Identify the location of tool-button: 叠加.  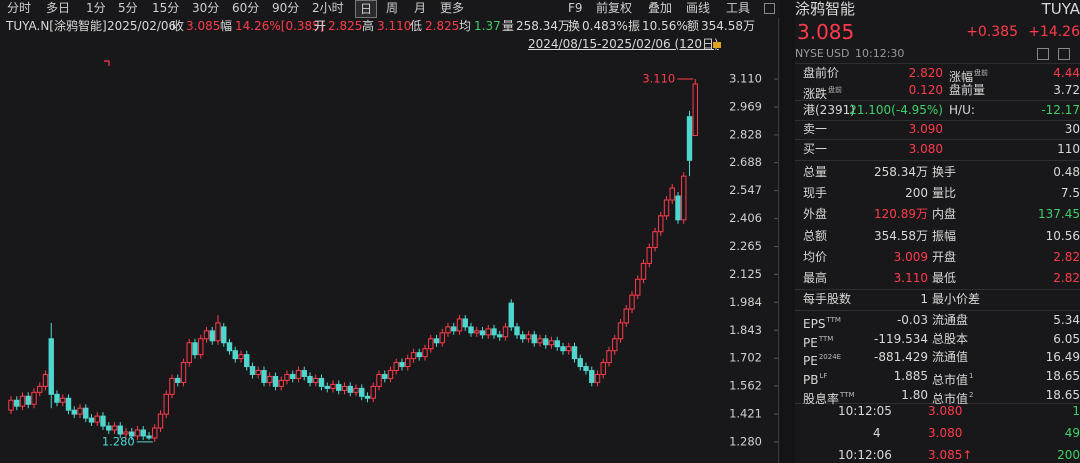
(660, 8).